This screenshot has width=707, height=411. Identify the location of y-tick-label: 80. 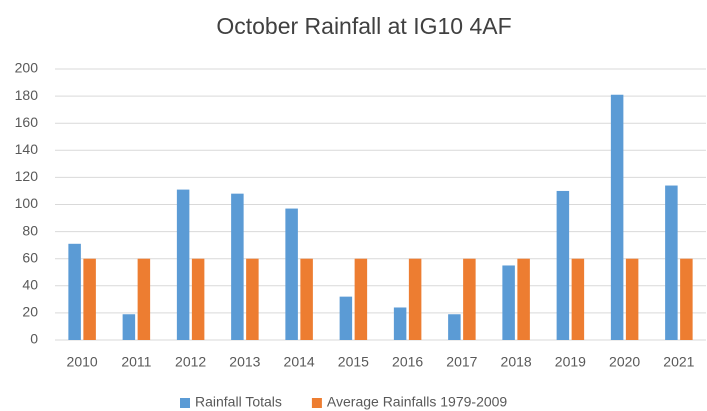
(30, 230).